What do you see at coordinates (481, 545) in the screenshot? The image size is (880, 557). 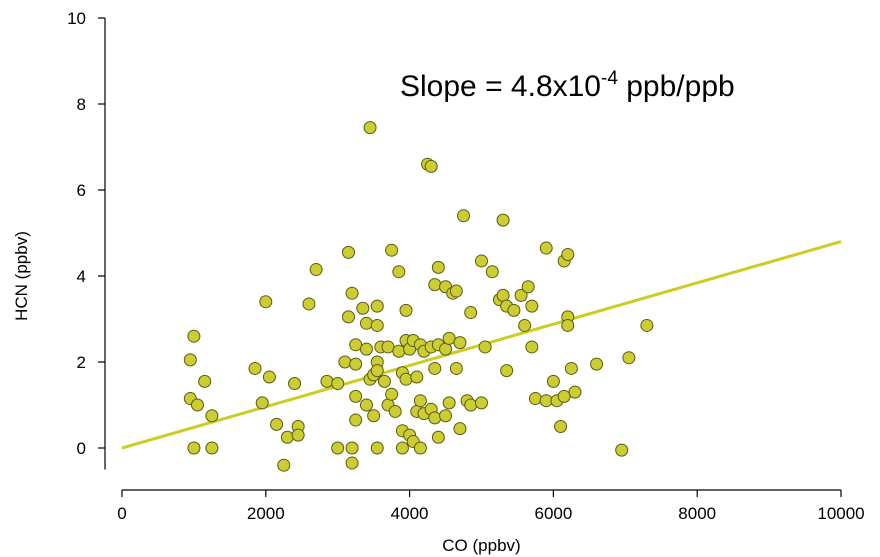 I see `x-axis-label: CO (ppbv)` at bounding box center [481, 545].